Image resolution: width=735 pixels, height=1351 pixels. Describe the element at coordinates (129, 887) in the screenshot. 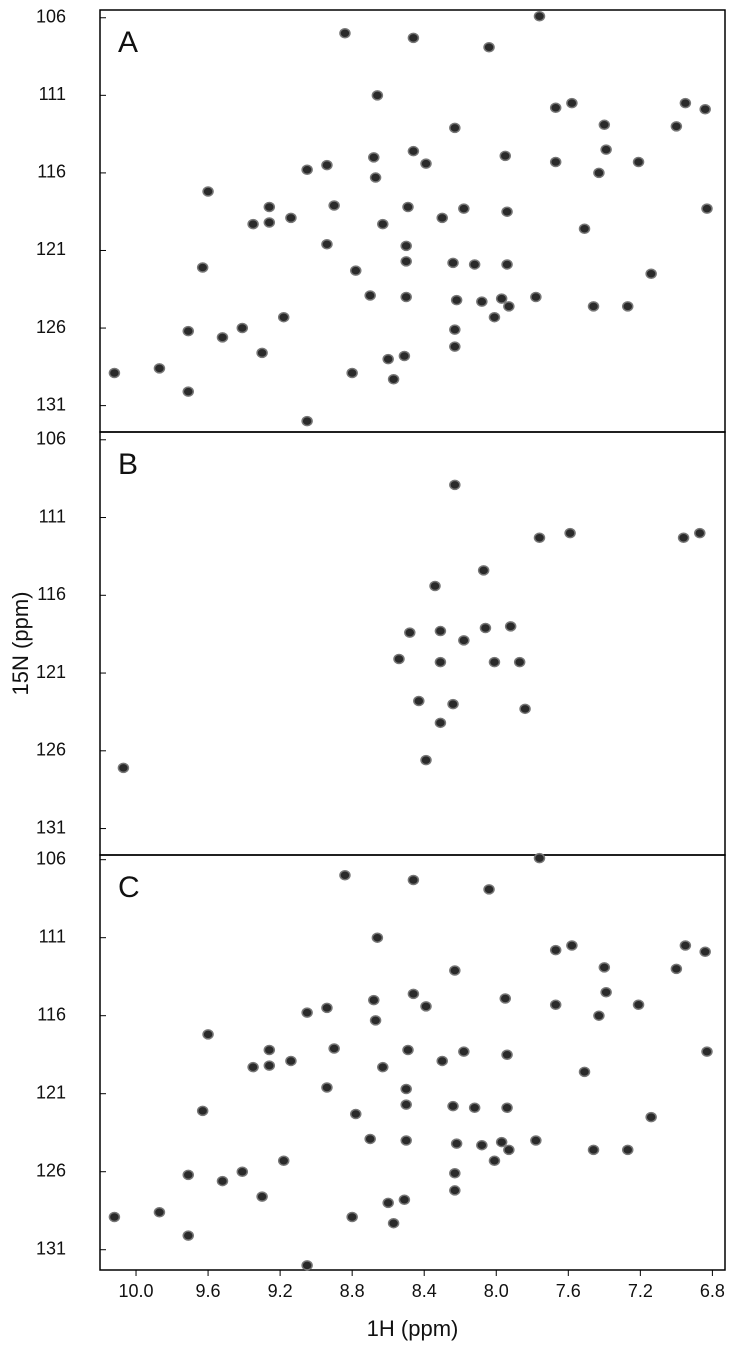

I see `panel-letter: C` at that location.